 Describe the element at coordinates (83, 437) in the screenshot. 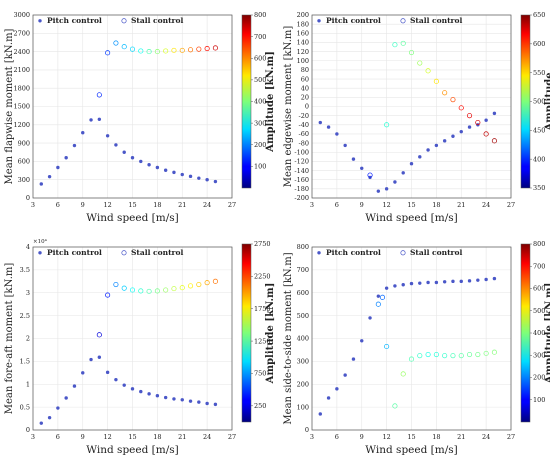

I see `x-tick-label: 9` at that location.